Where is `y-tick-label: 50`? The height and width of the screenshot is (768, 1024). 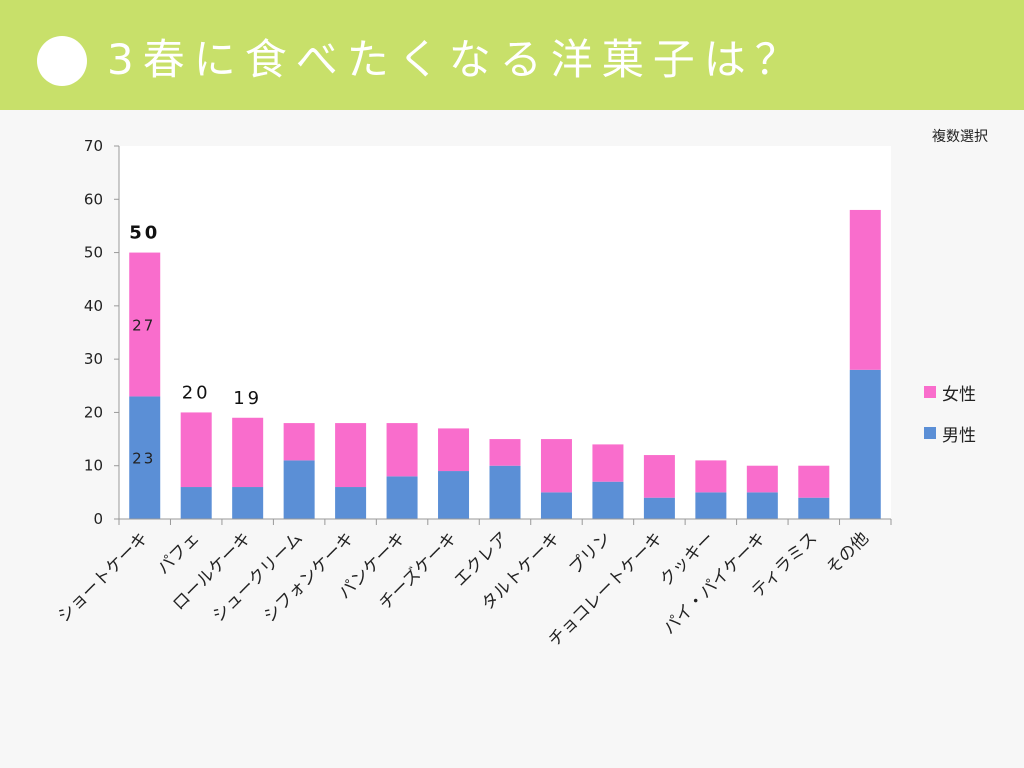 y-tick-label: 50 is located at coordinates (93, 253).